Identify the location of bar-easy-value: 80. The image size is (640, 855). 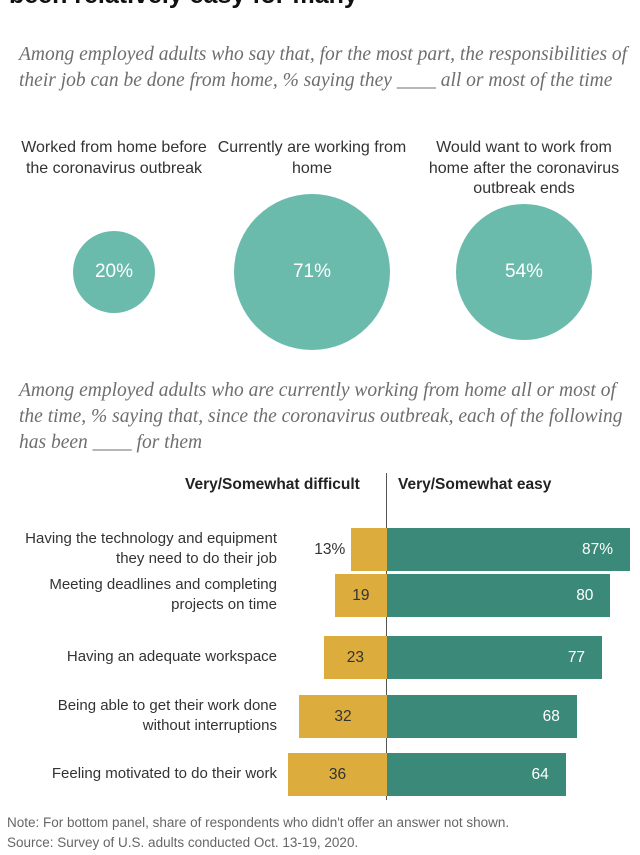
(585, 595).